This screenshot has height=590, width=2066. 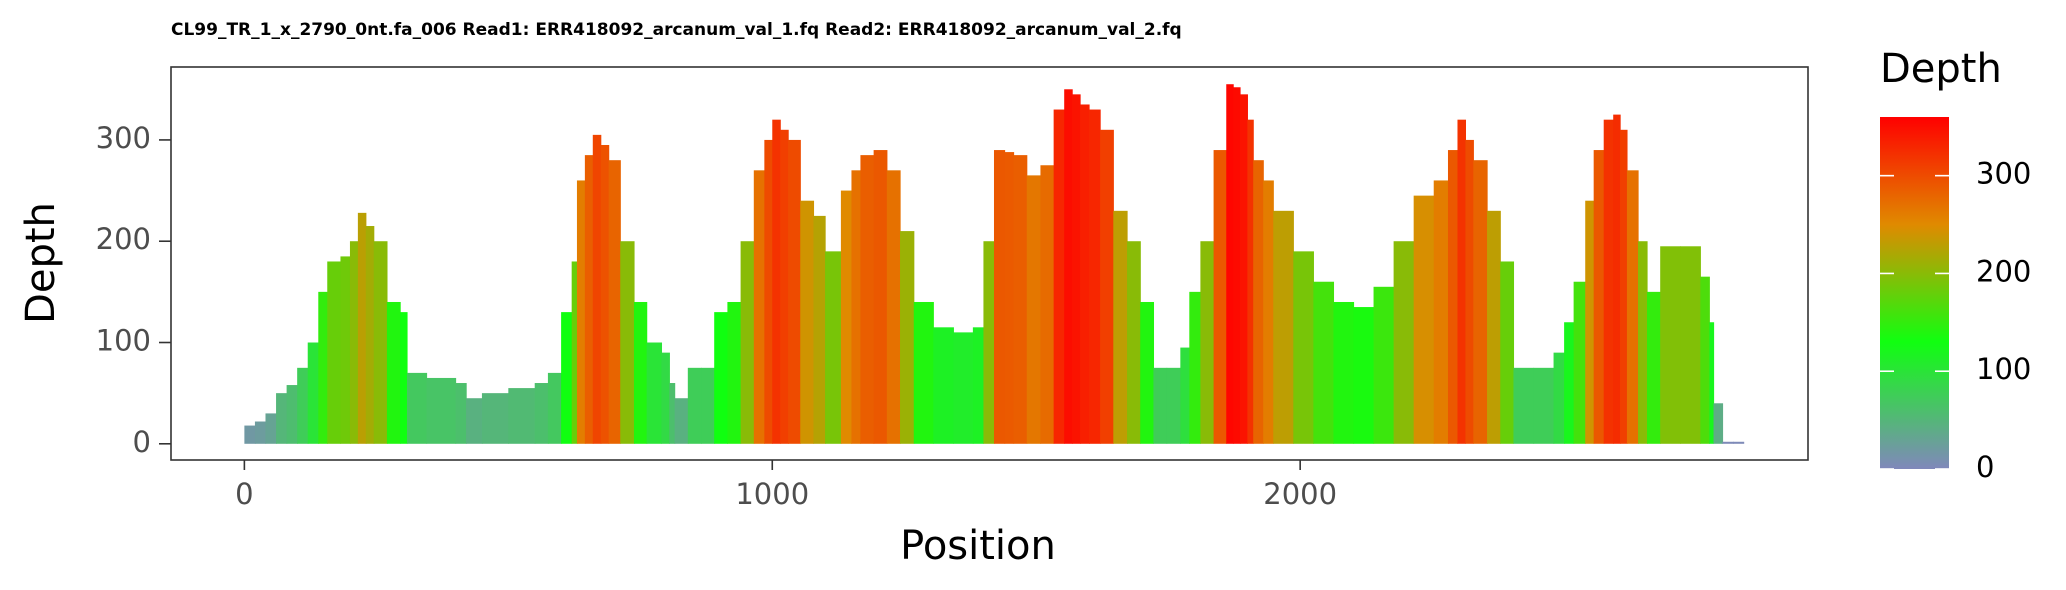 I want to click on x-tick-label: 1000, so click(x=772, y=494).